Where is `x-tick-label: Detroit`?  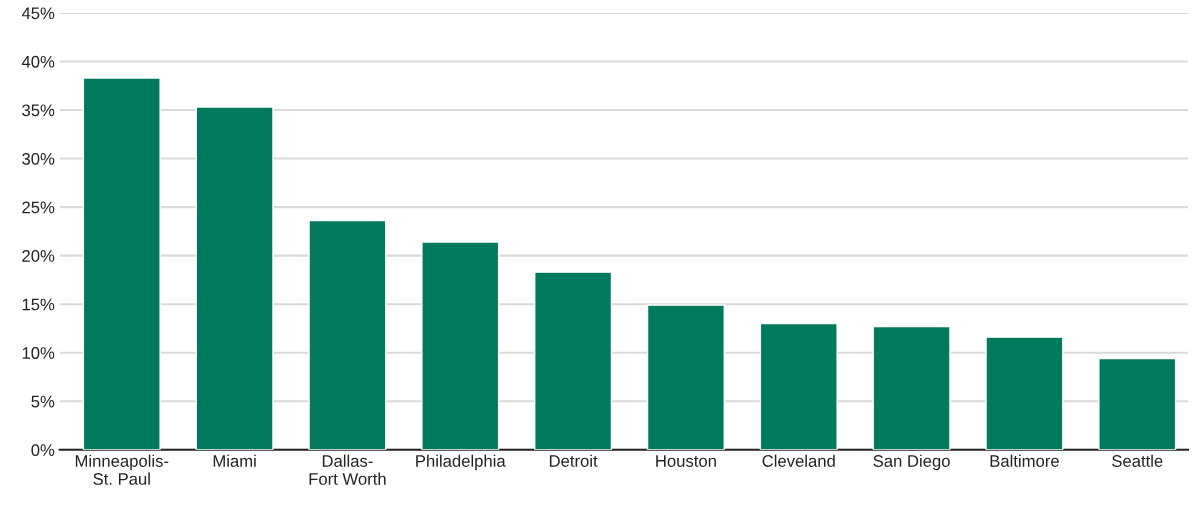 x-tick-label: Detroit is located at coordinates (573, 460).